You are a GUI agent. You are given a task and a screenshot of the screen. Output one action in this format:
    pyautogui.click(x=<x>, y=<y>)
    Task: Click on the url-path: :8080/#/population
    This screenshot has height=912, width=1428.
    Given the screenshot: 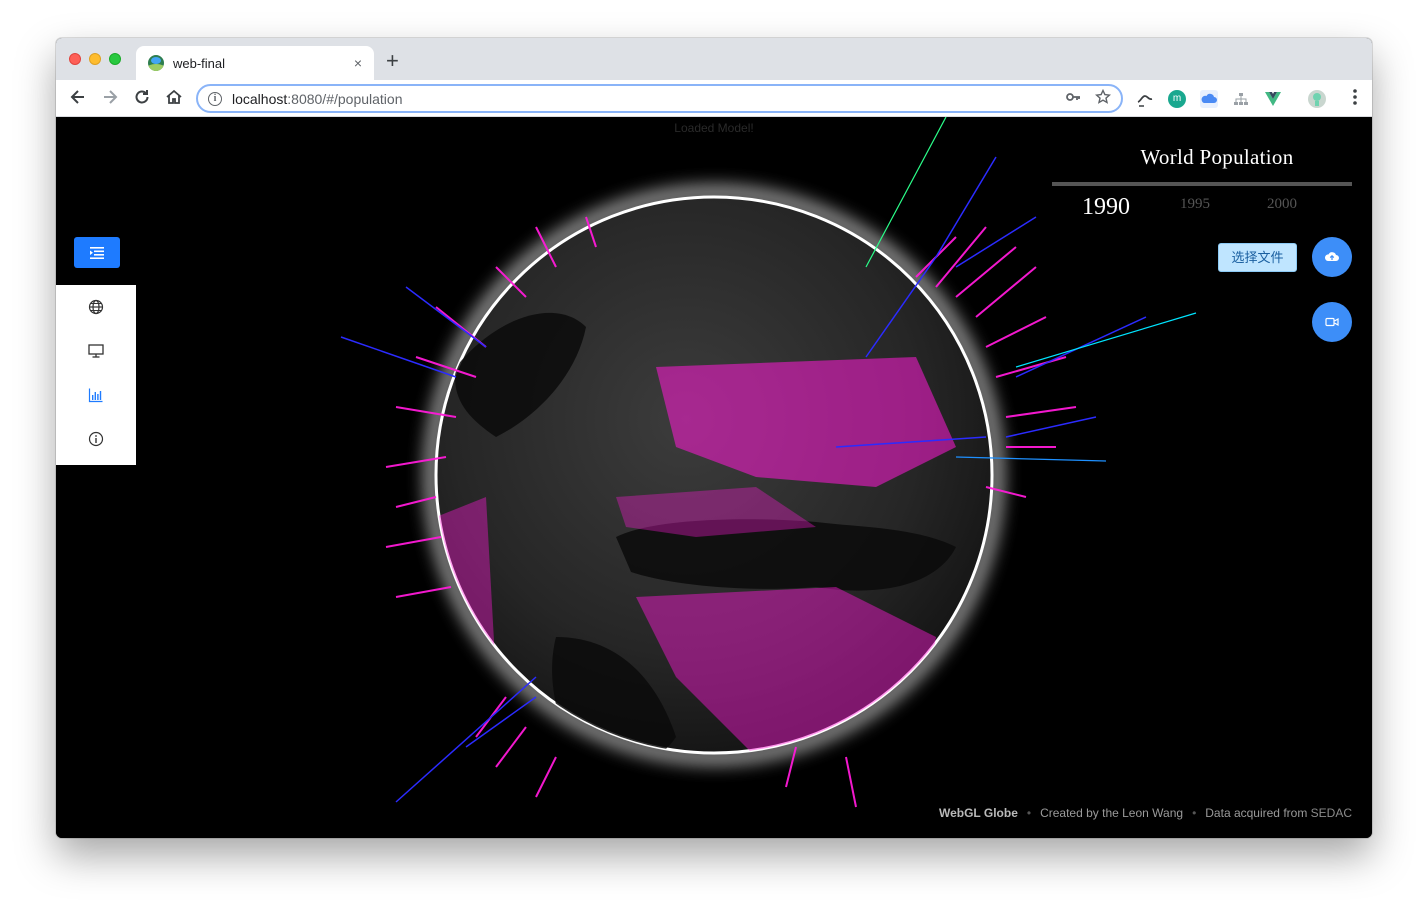 What is the action you would take?
    pyautogui.click(x=345, y=98)
    